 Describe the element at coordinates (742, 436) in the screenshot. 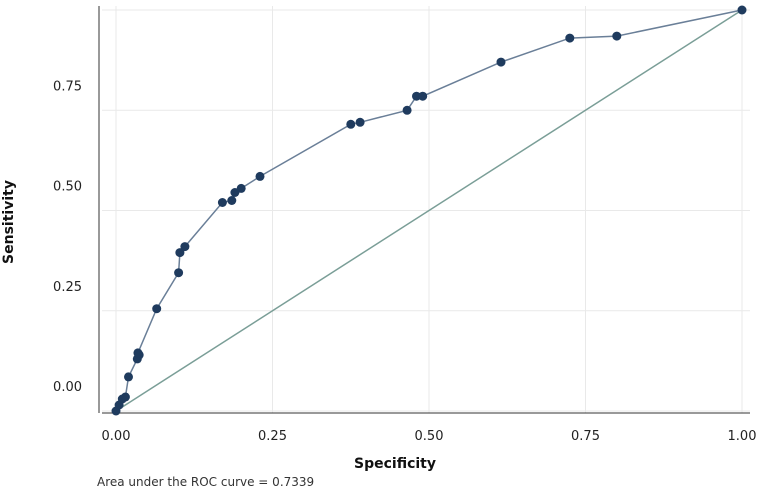

I see `x-tick-label: 1.00` at that location.